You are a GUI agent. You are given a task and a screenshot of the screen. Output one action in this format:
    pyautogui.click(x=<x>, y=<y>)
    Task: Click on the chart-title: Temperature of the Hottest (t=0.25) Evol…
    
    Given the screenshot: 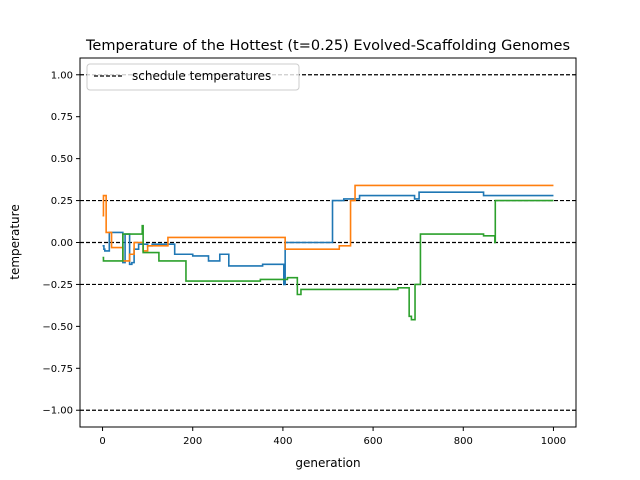 What is the action you would take?
    pyautogui.click(x=327, y=46)
    